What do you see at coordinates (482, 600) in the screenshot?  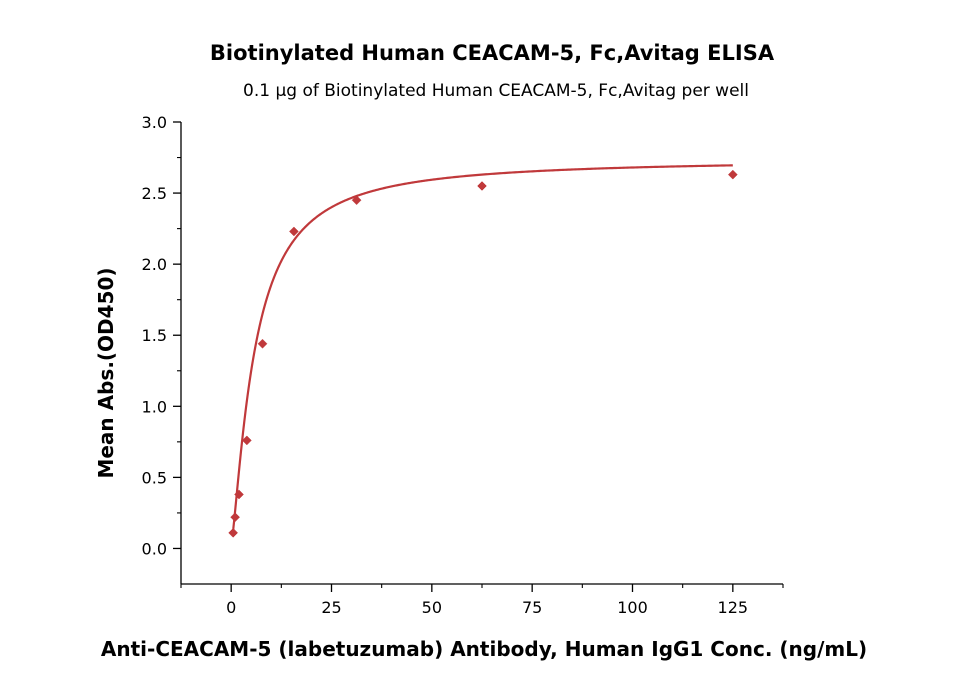 I see `x-axis-ticks: 0 25 50 75 100 125` at bounding box center [482, 600].